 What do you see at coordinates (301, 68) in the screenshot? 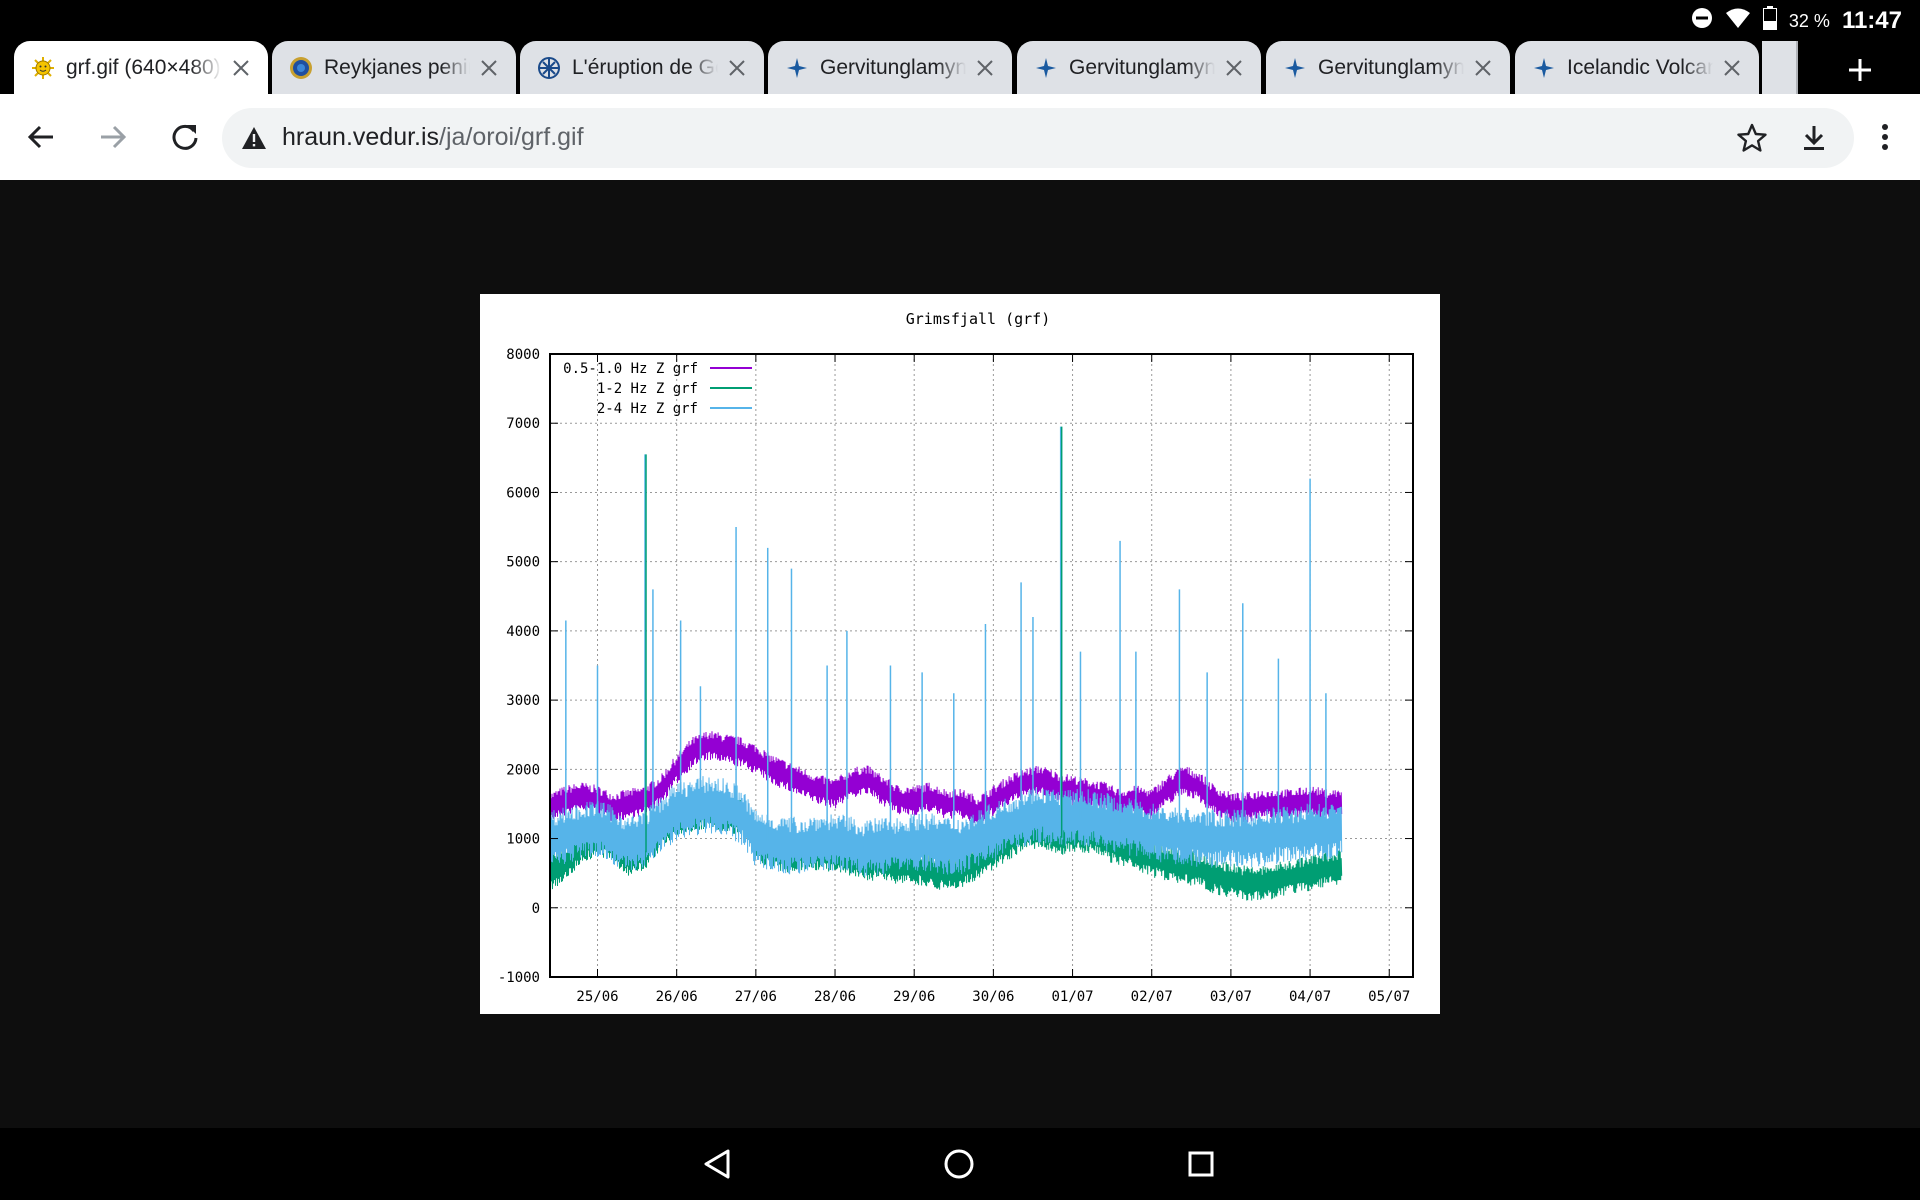
I see `globe-icon` at bounding box center [301, 68].